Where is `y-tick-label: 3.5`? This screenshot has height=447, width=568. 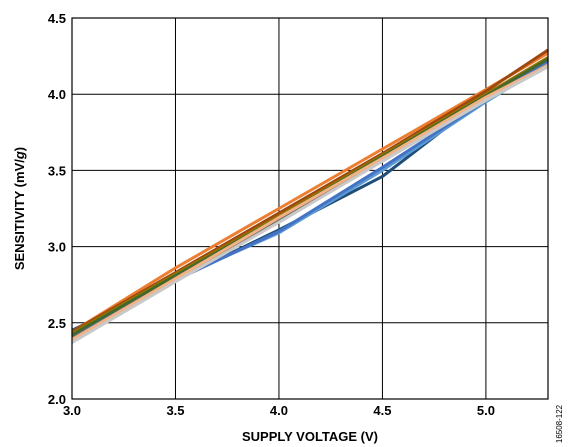
y-tick-label: 3.5 is located at coordinates (57, 170).